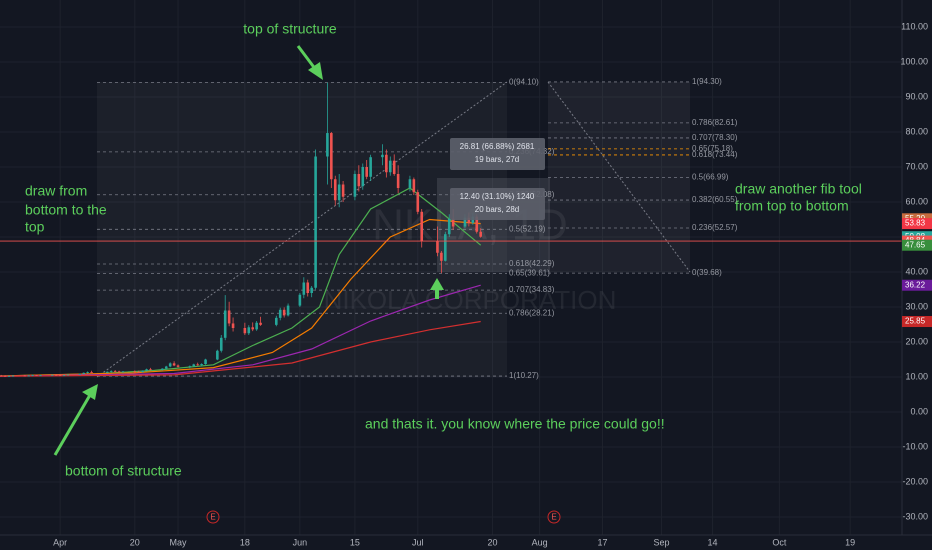 The image size is (932, 550). I want to click on fib-label: 0(39.68), so click(707, 272).